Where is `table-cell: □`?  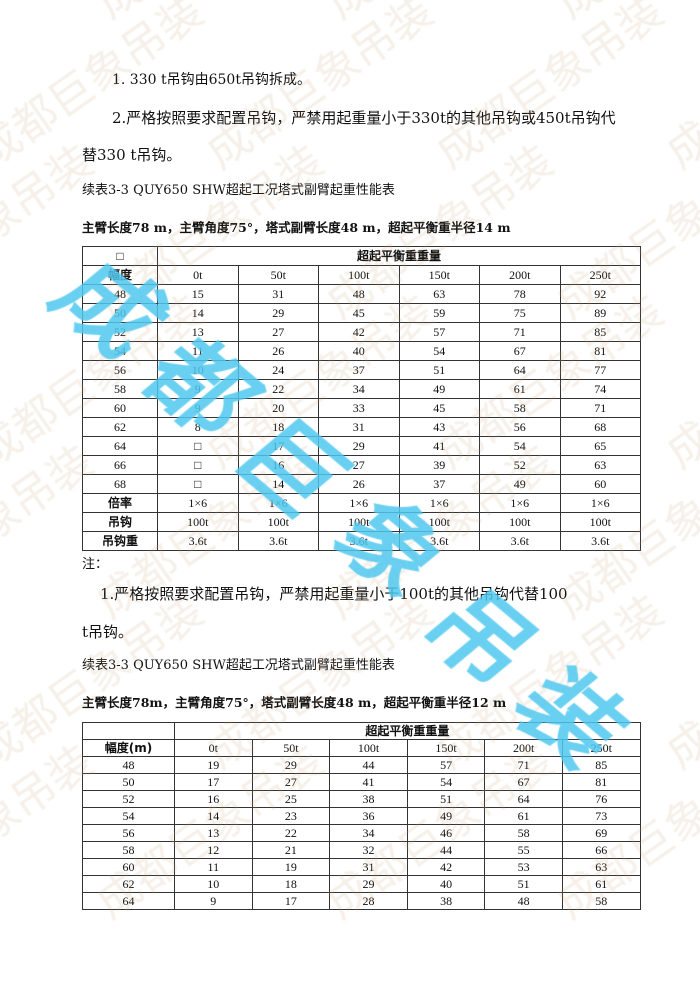 table-cell: □ is located at coordinates (198, 465).